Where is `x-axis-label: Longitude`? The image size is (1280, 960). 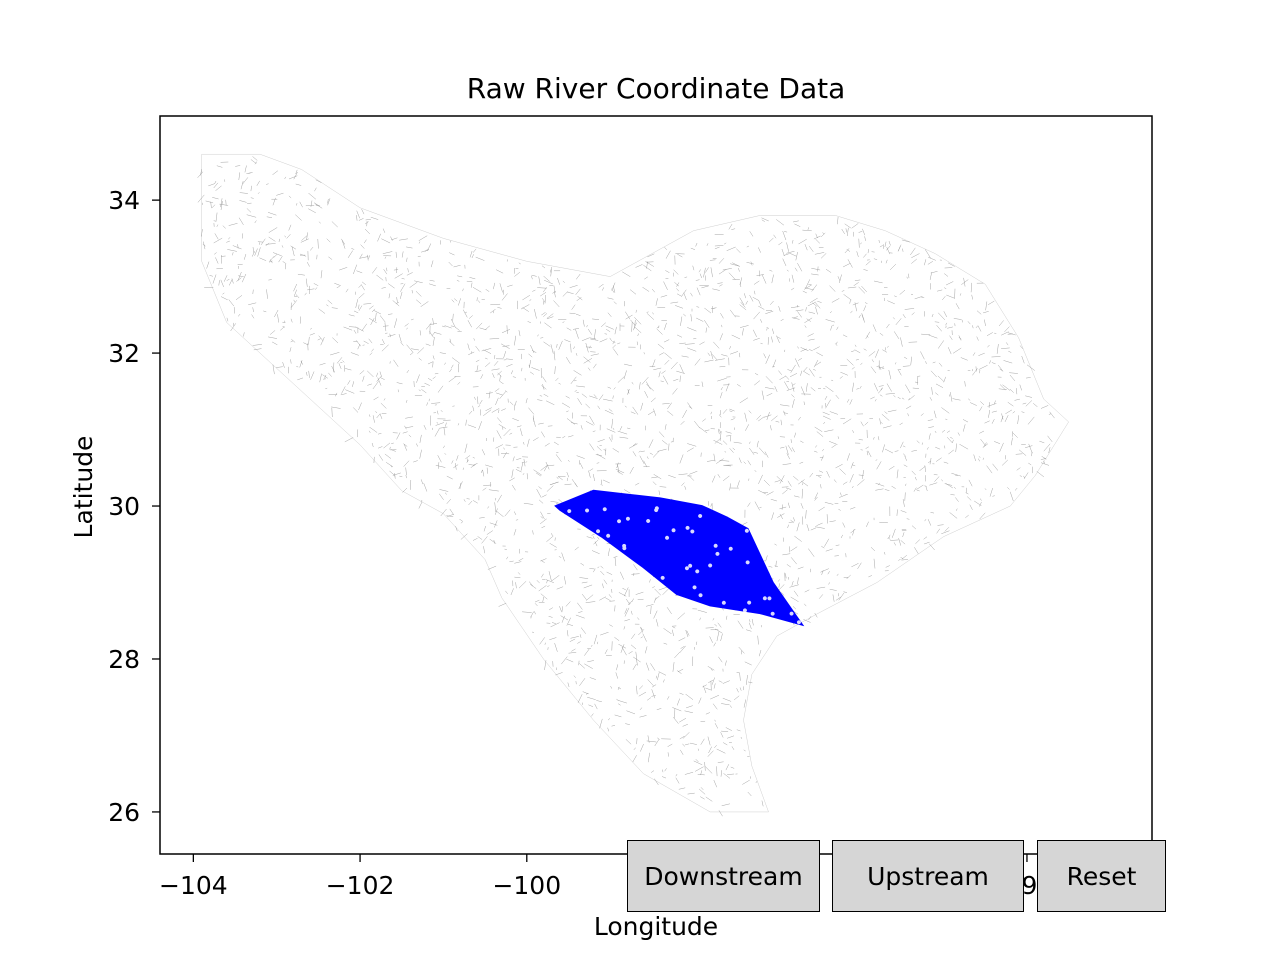 x-axis-label: Longitude is located at coordinates (656, 926).